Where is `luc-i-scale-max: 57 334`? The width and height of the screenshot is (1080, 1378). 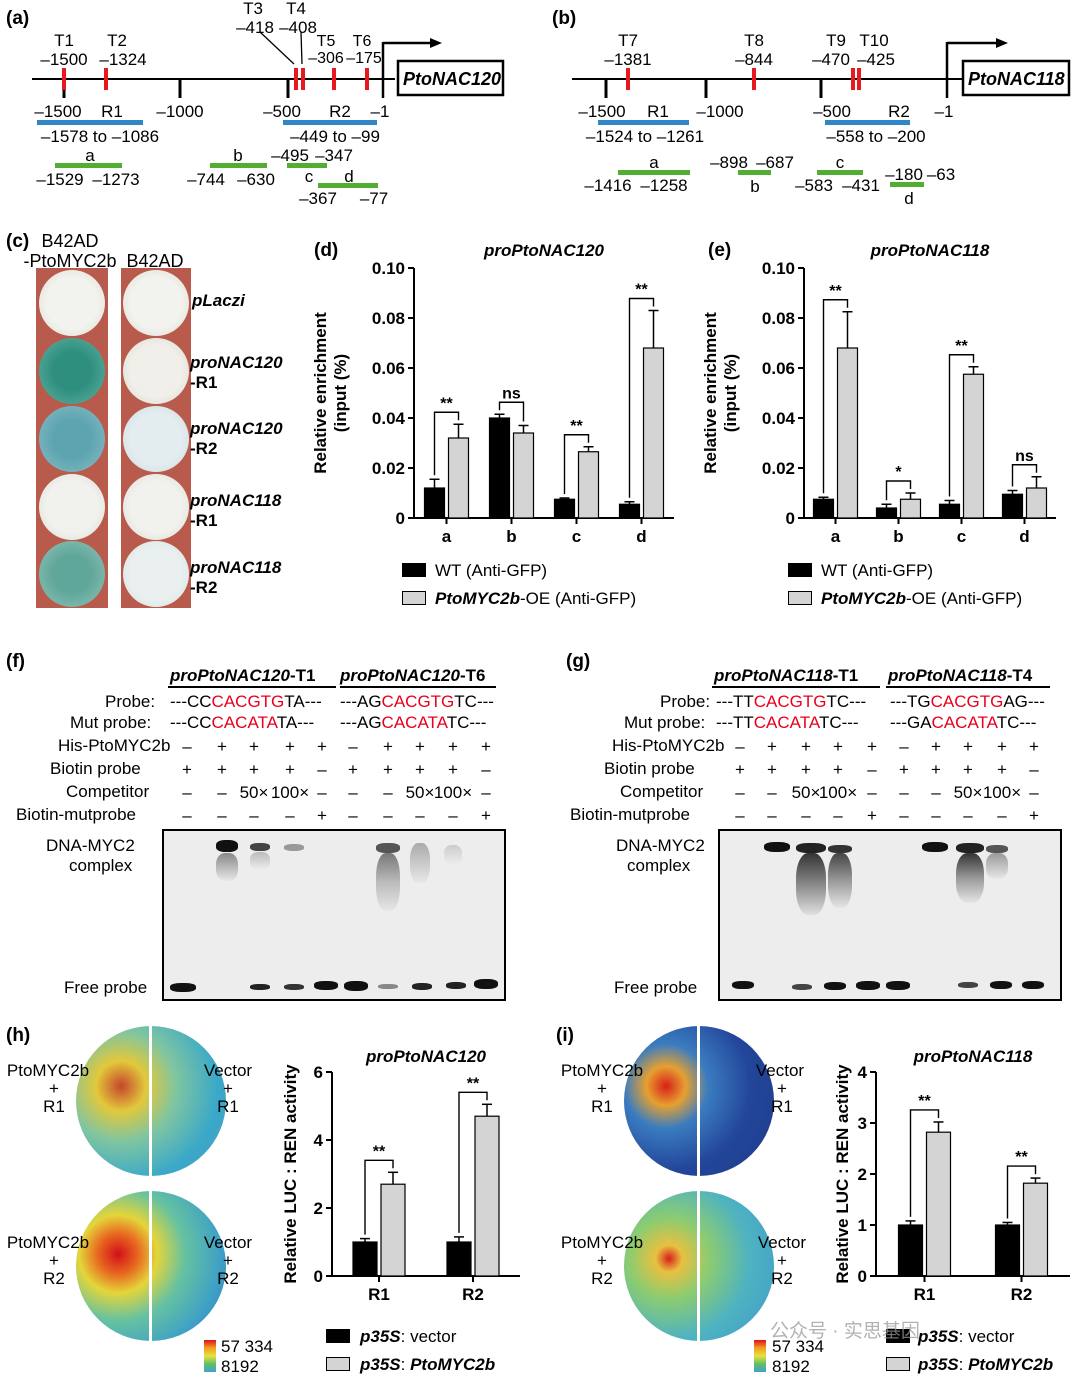 luc-i-scale-max: 57 334 is located at coordinates (798, 1346).